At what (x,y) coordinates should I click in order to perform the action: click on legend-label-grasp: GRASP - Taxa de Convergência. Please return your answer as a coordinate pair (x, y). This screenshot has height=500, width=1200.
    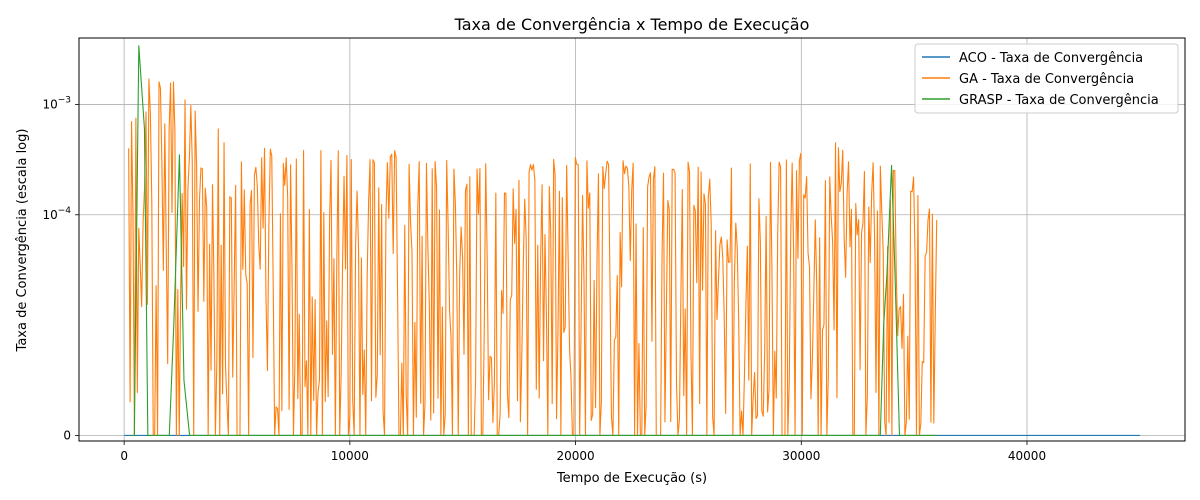
    Looking at the image, I should click on (1059, 100).